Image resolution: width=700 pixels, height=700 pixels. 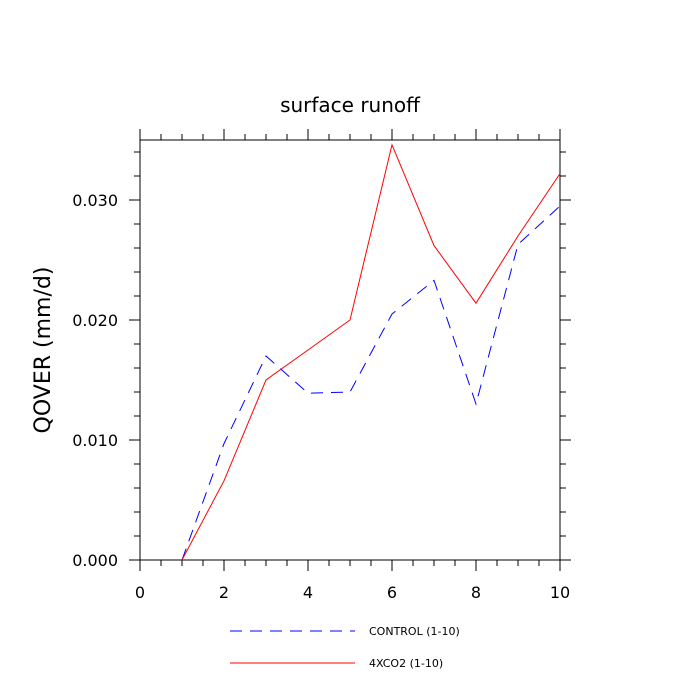 I want to click on x-tick-label: 0, so click(x=140, y=592).